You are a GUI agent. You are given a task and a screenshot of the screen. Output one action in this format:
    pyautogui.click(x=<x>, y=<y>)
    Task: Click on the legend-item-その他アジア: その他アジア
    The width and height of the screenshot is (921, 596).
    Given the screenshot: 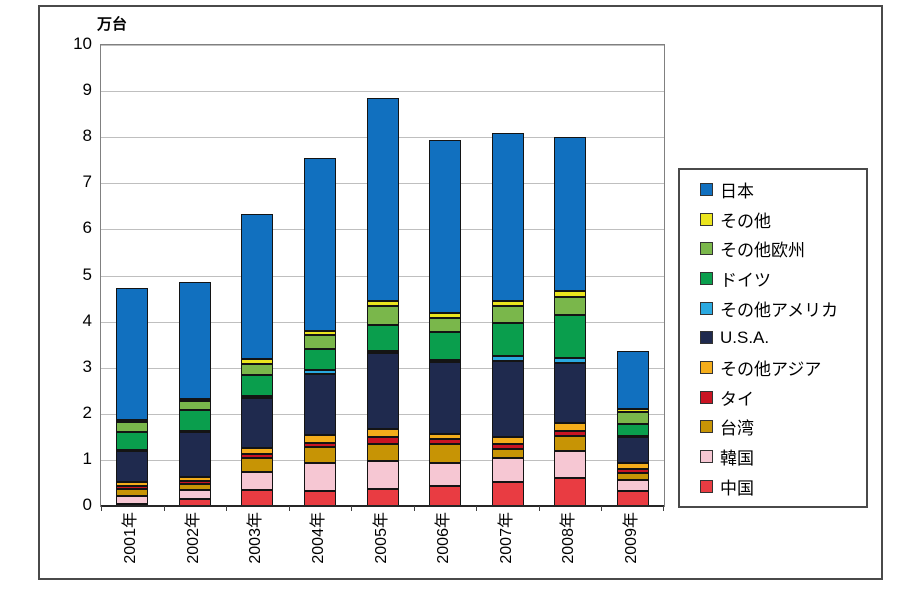 What is the action you would take?
    pyautogui.click(x=783, y=369)
    